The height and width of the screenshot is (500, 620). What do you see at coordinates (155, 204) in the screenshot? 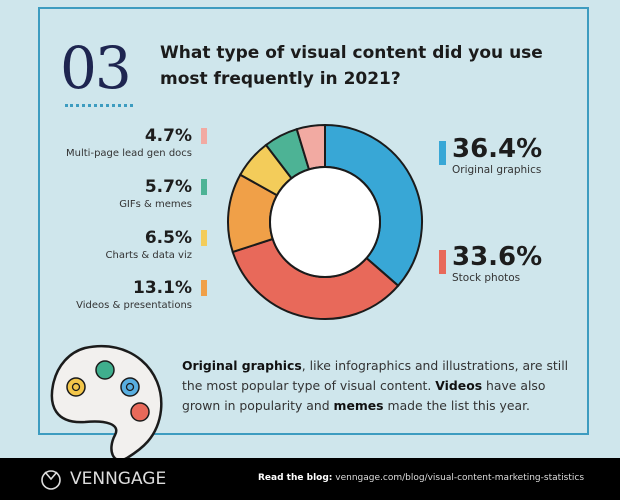
I see `category-label: GIFs & memes` at bounding box center [155, 204].